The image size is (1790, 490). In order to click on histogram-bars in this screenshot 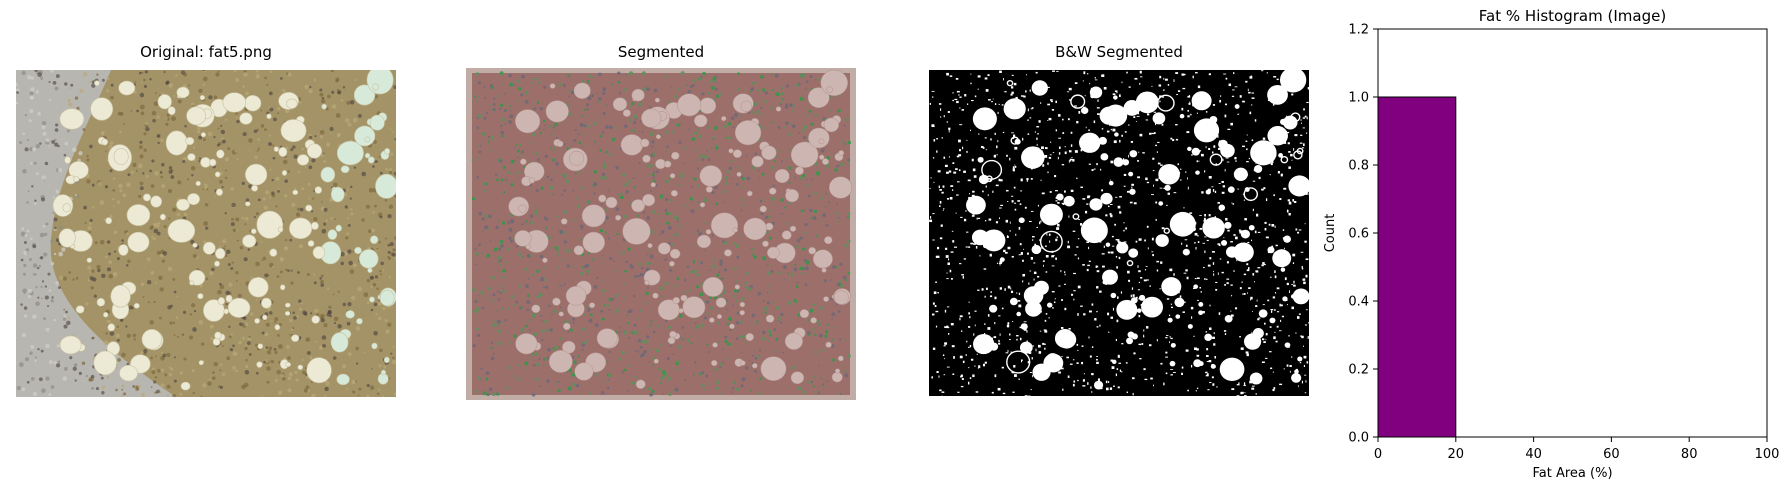, I will do `click(1417, 267)`.